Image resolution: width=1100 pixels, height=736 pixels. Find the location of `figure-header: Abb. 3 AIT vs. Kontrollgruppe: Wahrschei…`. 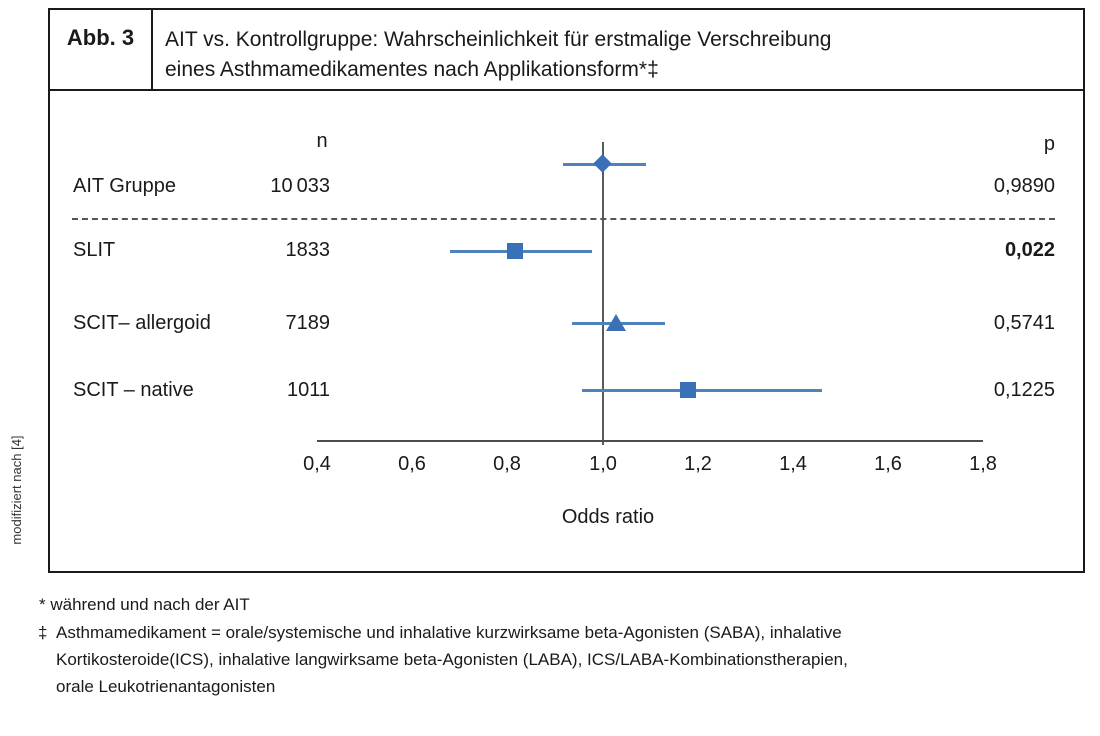

figure-header: Abb. 3 AIT vs. Kontrollgruppe: Wahrschei… is located at coordinates (566, 50).